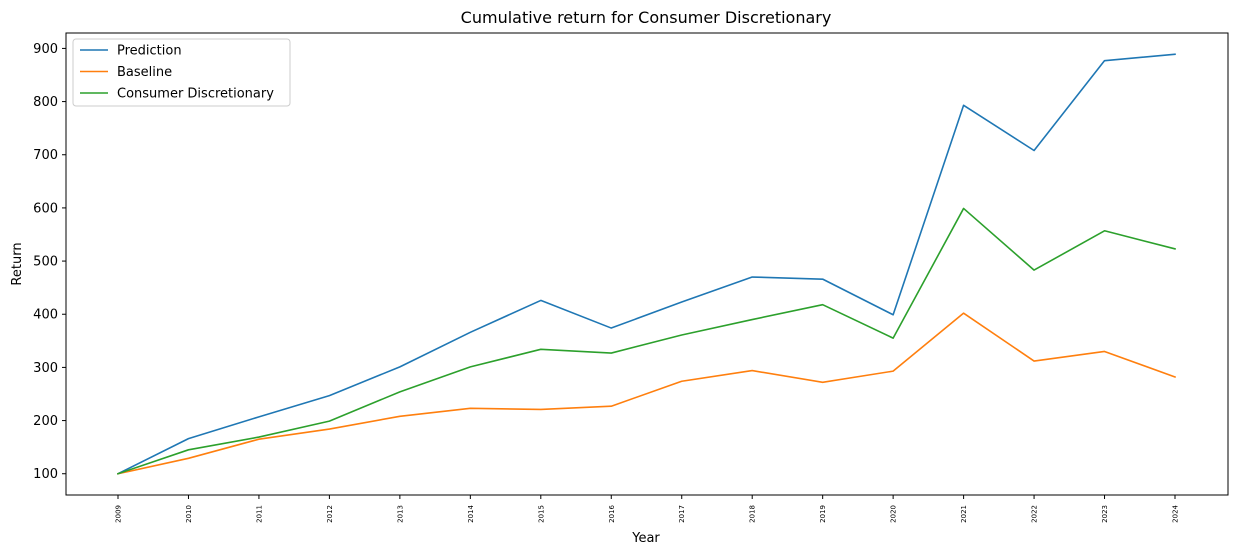 The width and height of the screenshot is (1238, 554). I want to click on y-tick-label: 800, so click(45, 102).